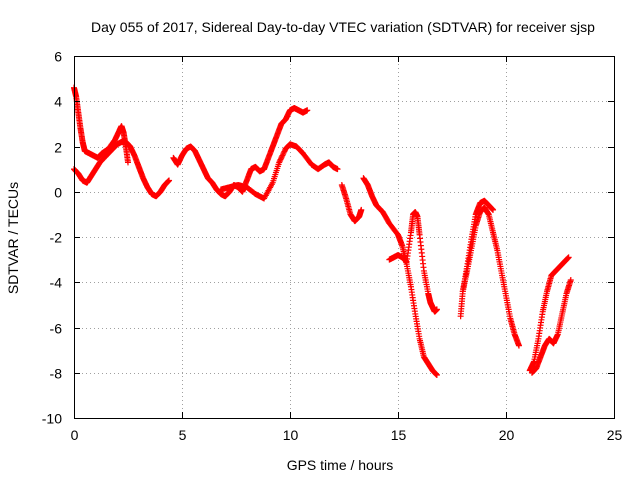 This screenshot has width=640, height=480. I want to click on series-track-g, so click(413, 262).